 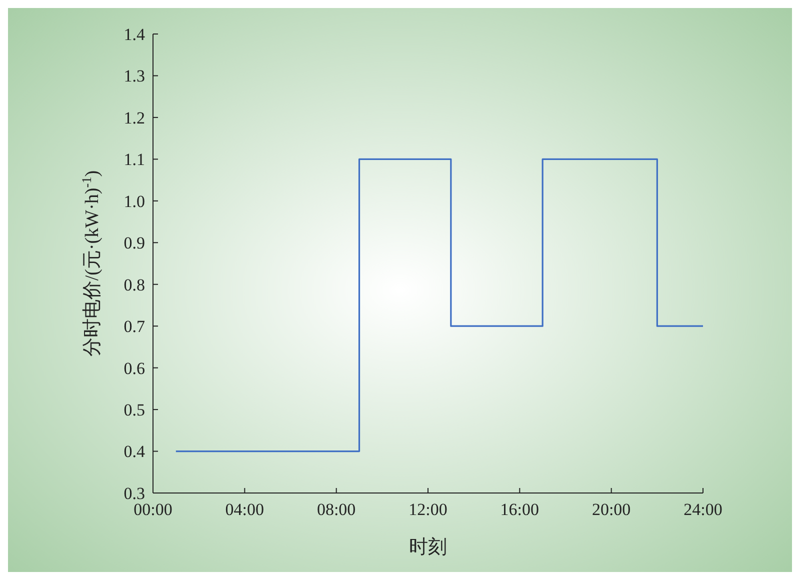 I want to click on y-tick-label: 0.6, so click(x=134, y=368).